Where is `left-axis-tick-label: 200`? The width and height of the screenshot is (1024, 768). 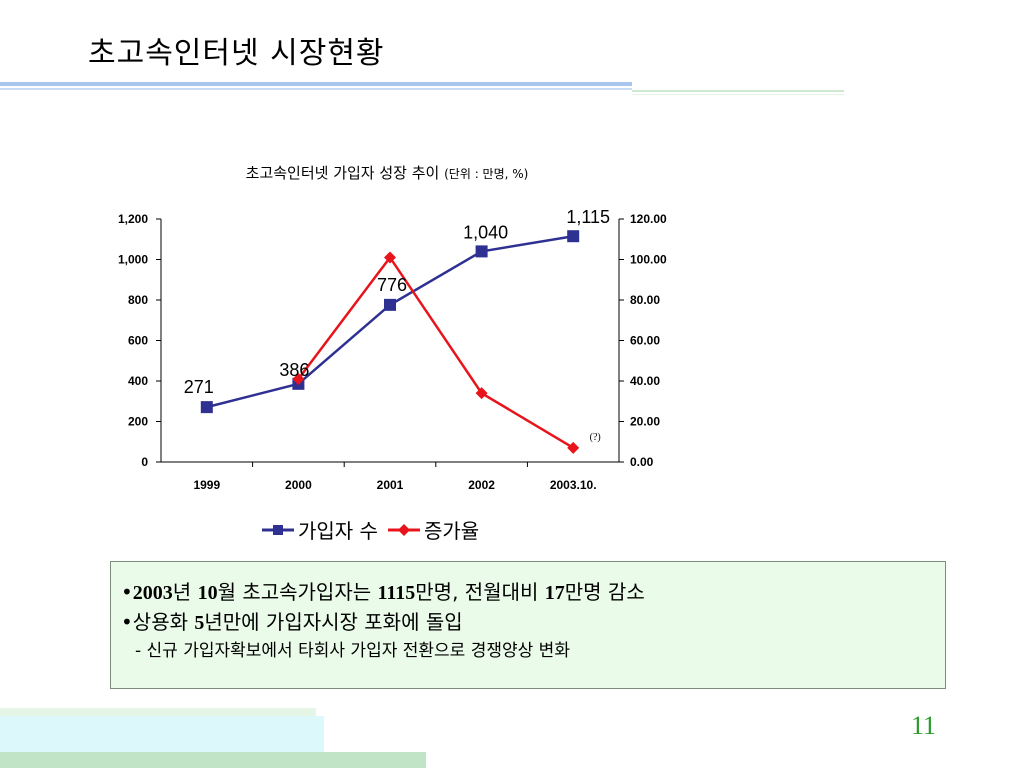
left-axis-tick-label: 200 is located at coordinates (138, 422).